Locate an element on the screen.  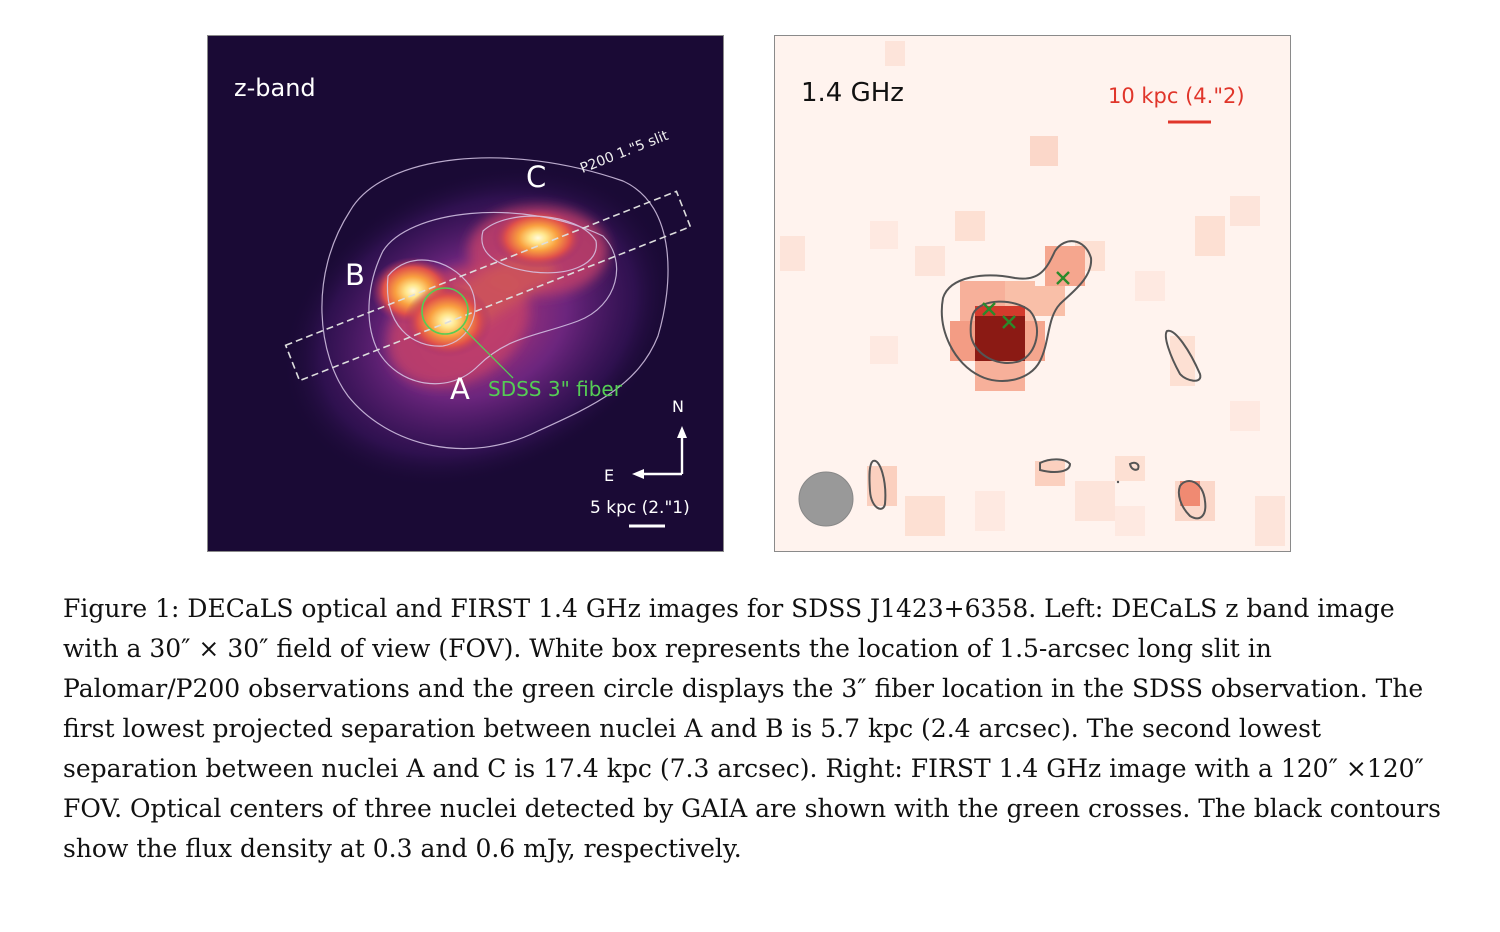
optical-image is located at coordinates (486, 342).